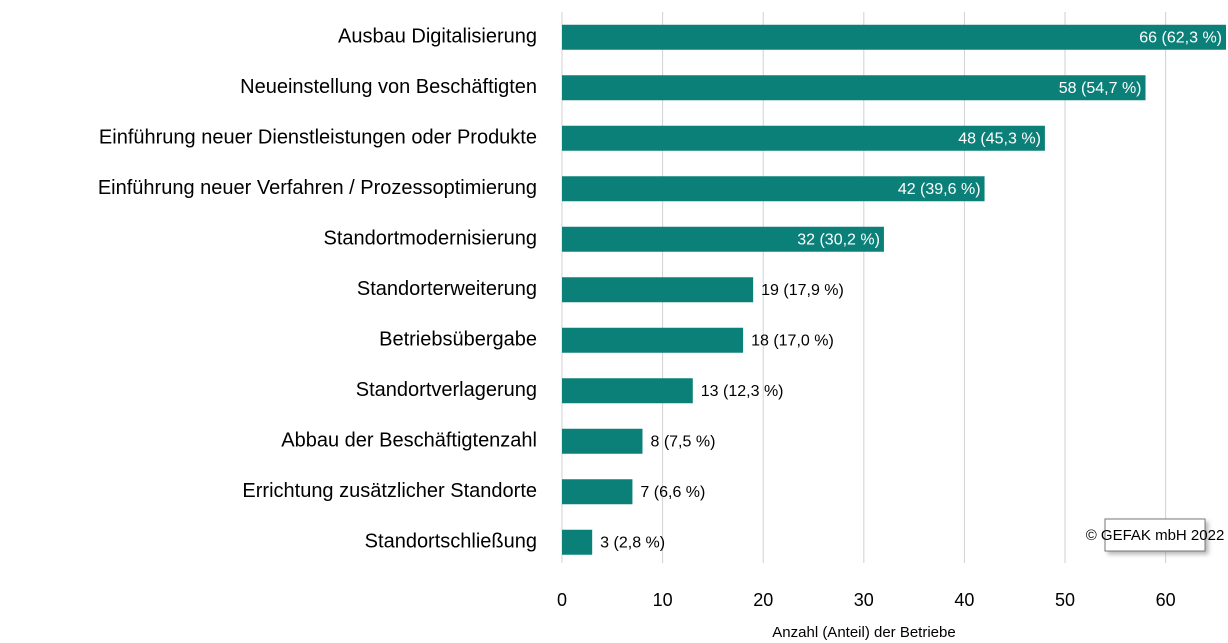 Image resolution: width=1228 pixels, height=643 pixels. Describe the element at coordinates (389, 491) in the screenshot. I see `category-label: Errichtung zusätzlicher Standorte` at that location.